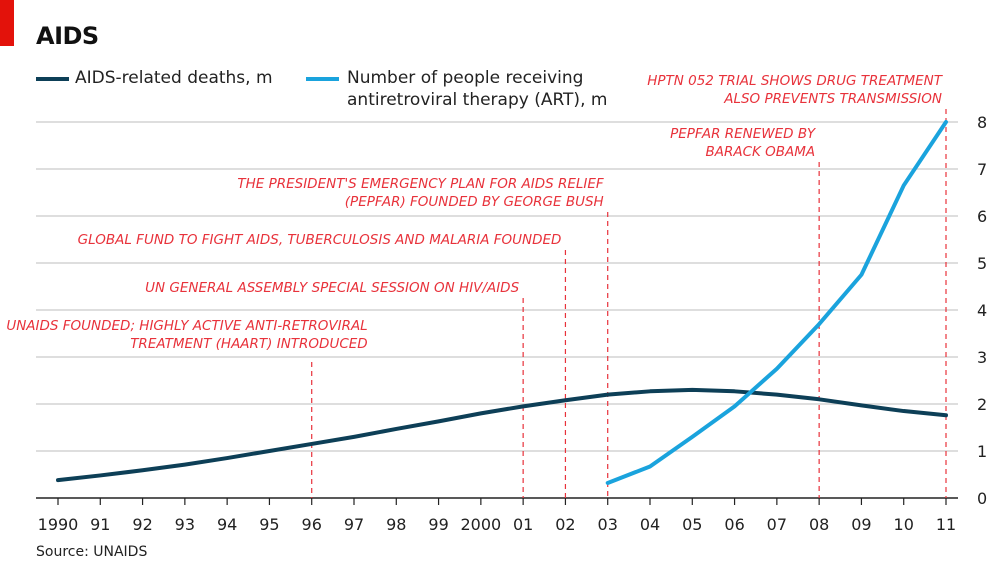 The height and width of the screenshot is (566, 992). I want to click on x-tick-label: 09, so click(861, 524).